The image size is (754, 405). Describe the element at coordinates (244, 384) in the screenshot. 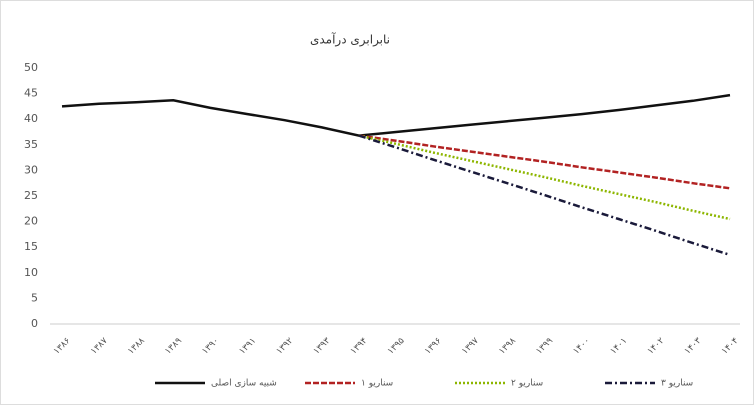

I see `legend-label: شبیه سازی اصلی` at that location.